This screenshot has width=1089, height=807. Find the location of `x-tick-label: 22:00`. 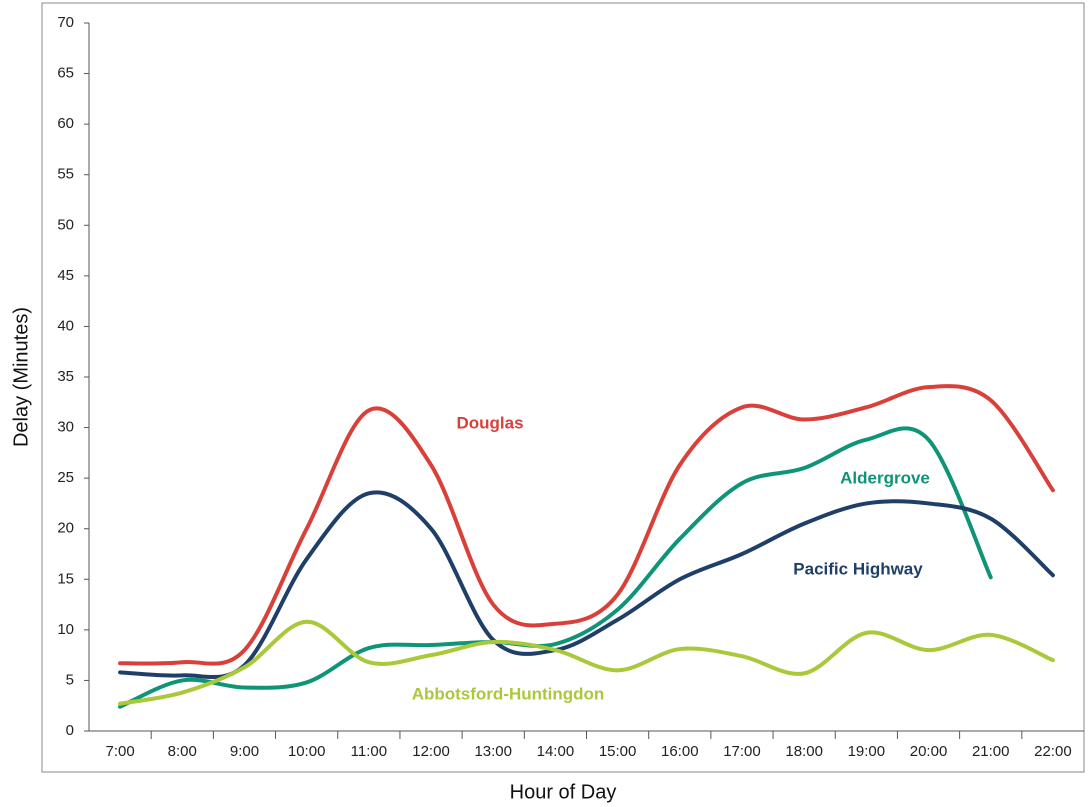

x-tick-label: 22:00 is located at coordinates (1053, 751).